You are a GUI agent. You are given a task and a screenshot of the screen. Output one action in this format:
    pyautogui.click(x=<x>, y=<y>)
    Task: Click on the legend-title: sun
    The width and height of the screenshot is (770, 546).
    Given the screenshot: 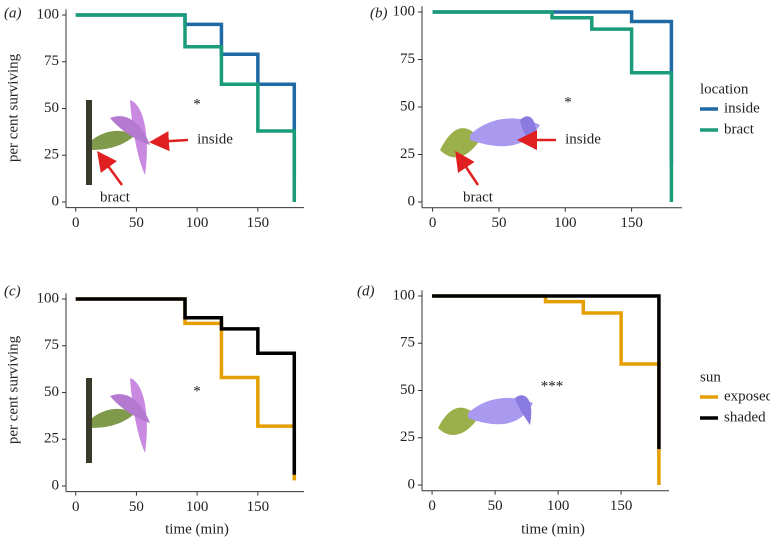 What is the action you would take?
    pyautogui.click(x=710, y=377)
    